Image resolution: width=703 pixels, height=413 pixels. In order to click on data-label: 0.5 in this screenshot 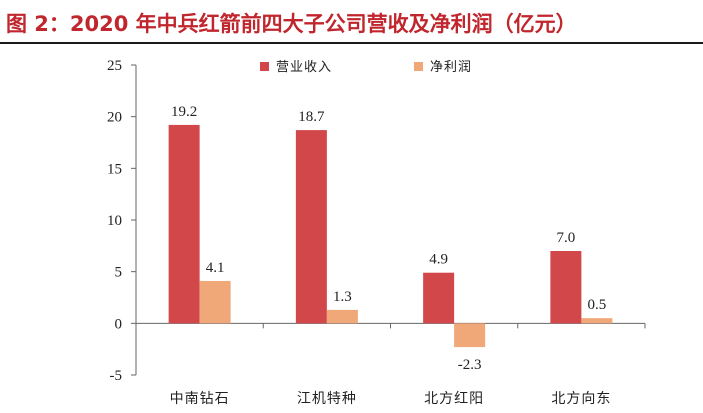, I will do `click(597, 305)`.